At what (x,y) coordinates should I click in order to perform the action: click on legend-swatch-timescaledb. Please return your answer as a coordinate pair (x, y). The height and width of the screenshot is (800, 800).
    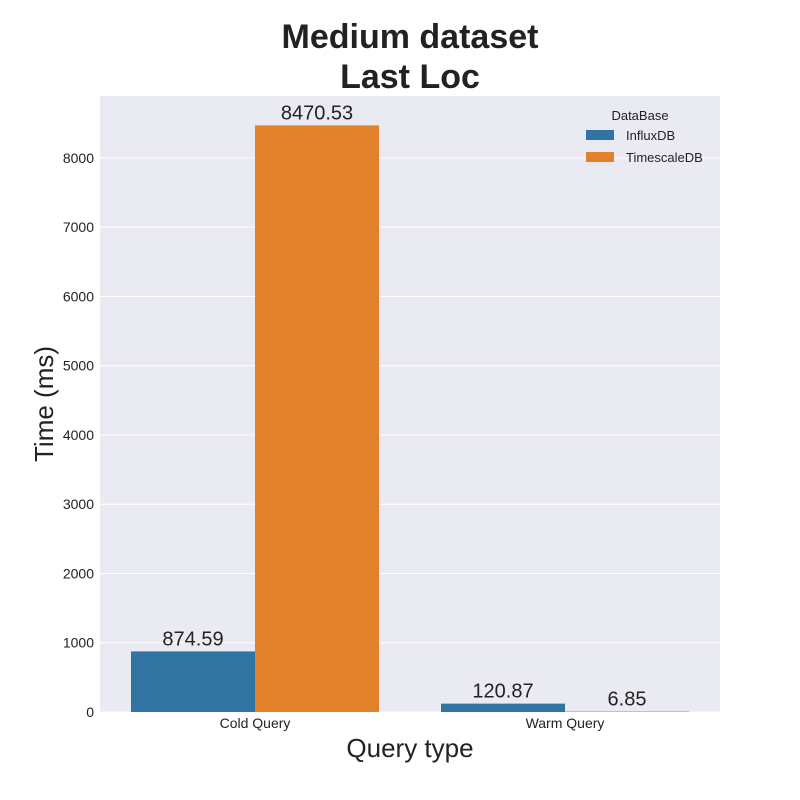
    Looking at the image, I should click on (600, 157).